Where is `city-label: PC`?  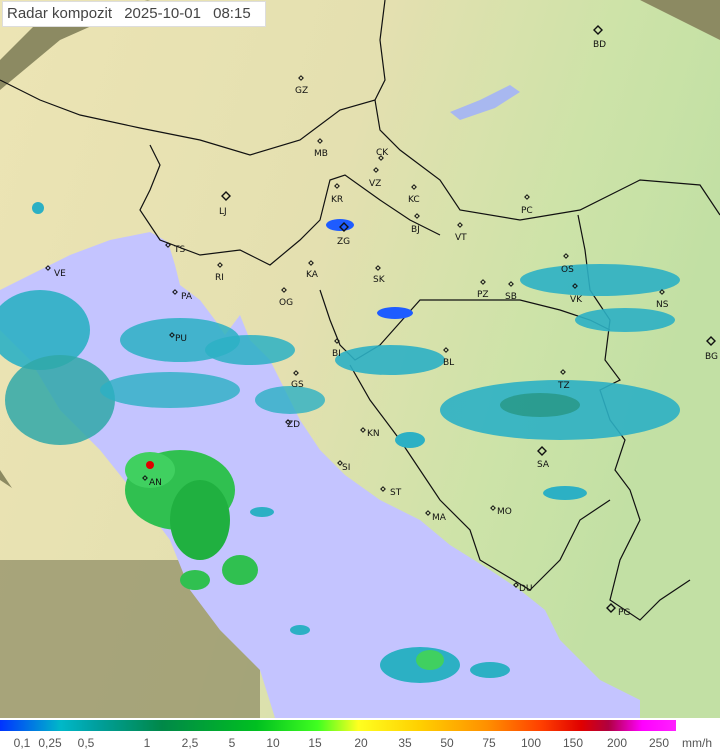
city-label: PC is located at coordinates (527, 211).